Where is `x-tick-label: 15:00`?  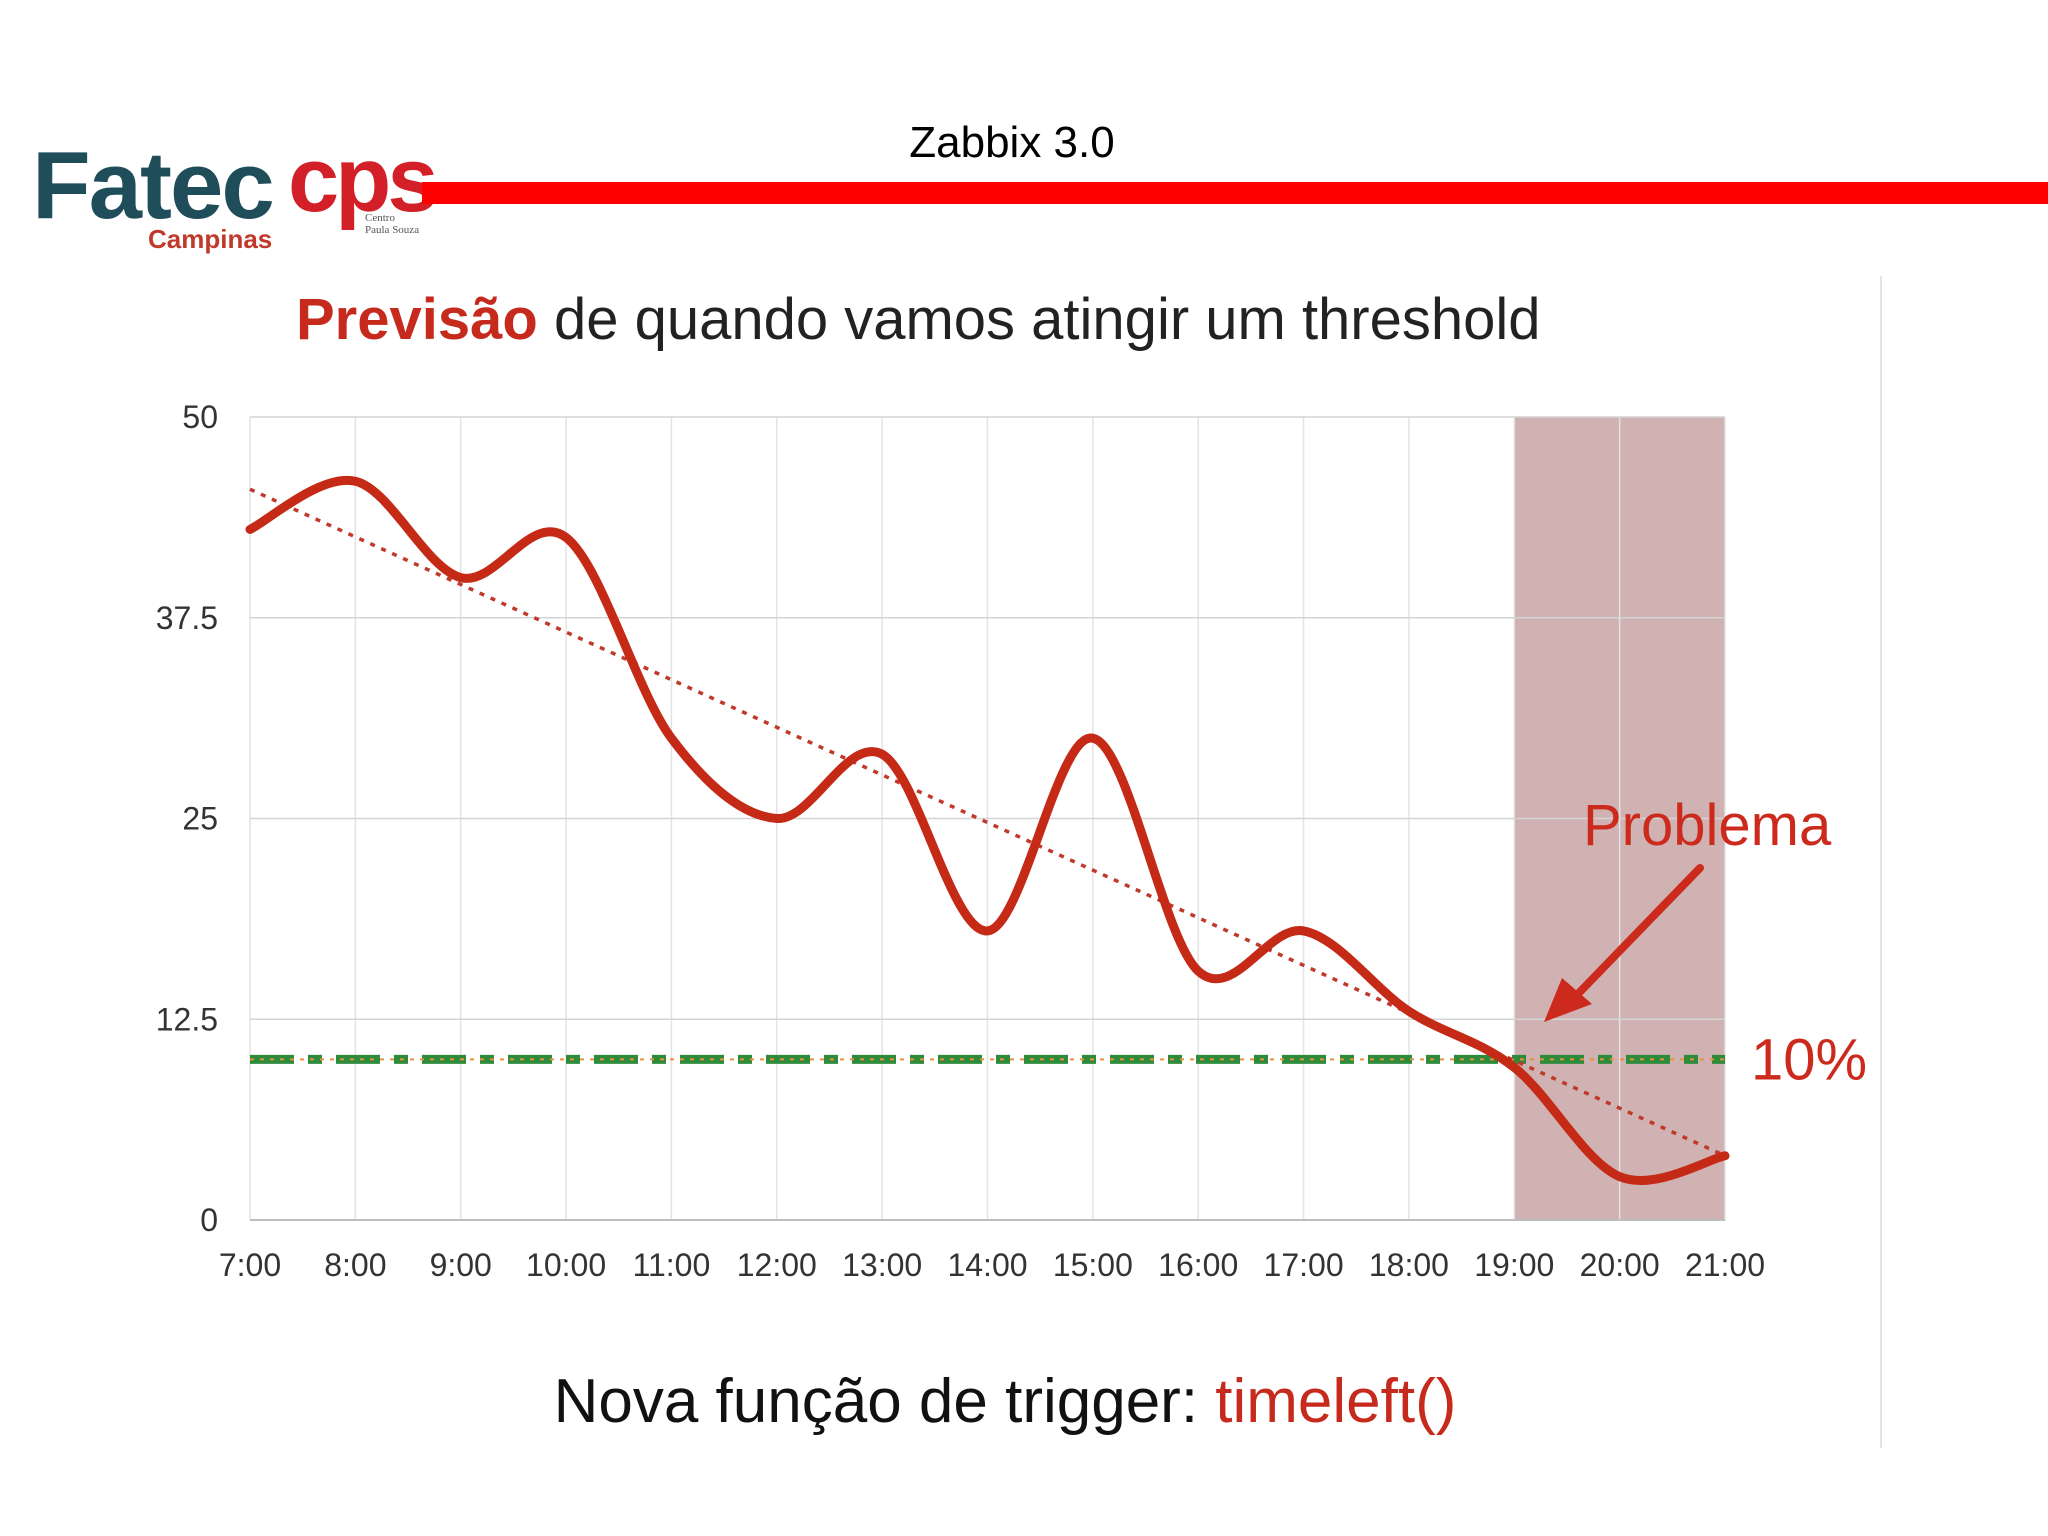
x-tick-label: 15:00 is located at coordinates (1093, 1265).